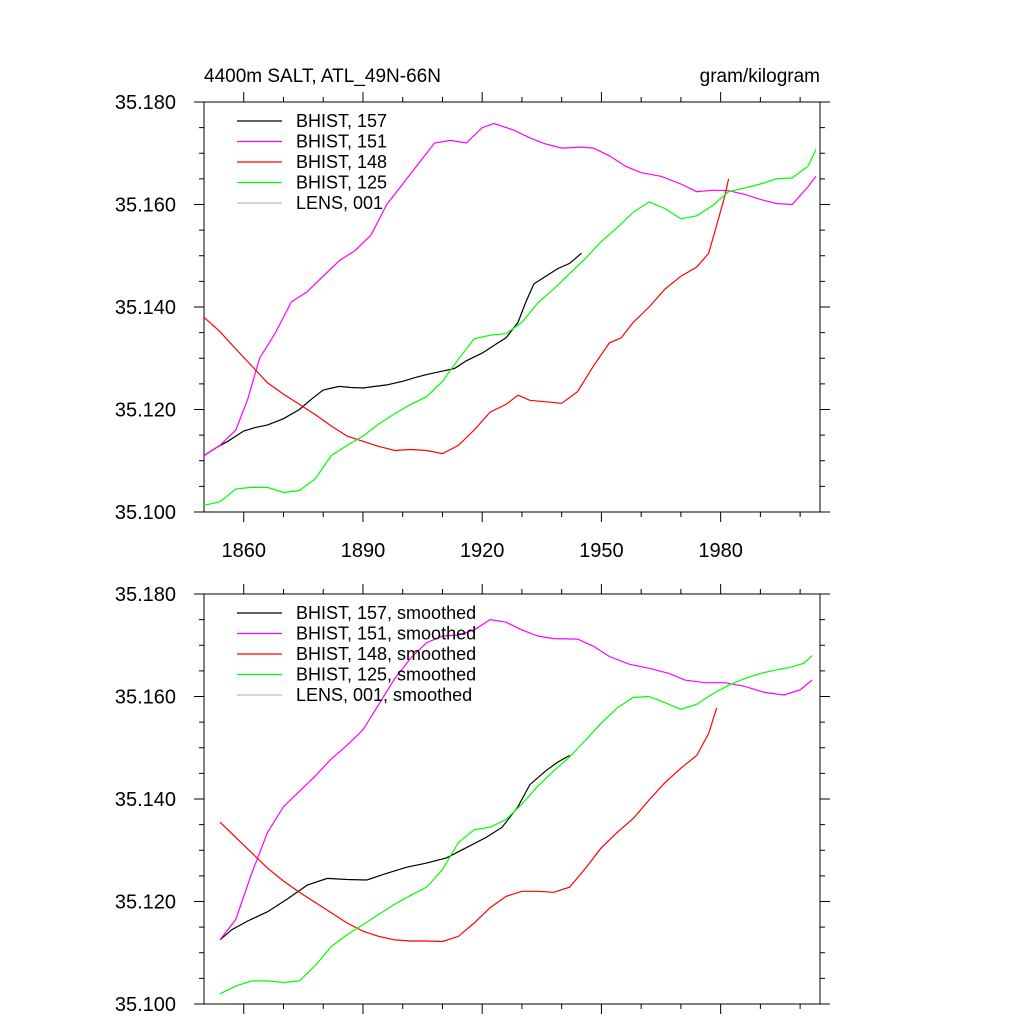 The height and width of the screenshot is (1024, 1024). I want to click on x-tick-label: 1860, so click(243, 551).